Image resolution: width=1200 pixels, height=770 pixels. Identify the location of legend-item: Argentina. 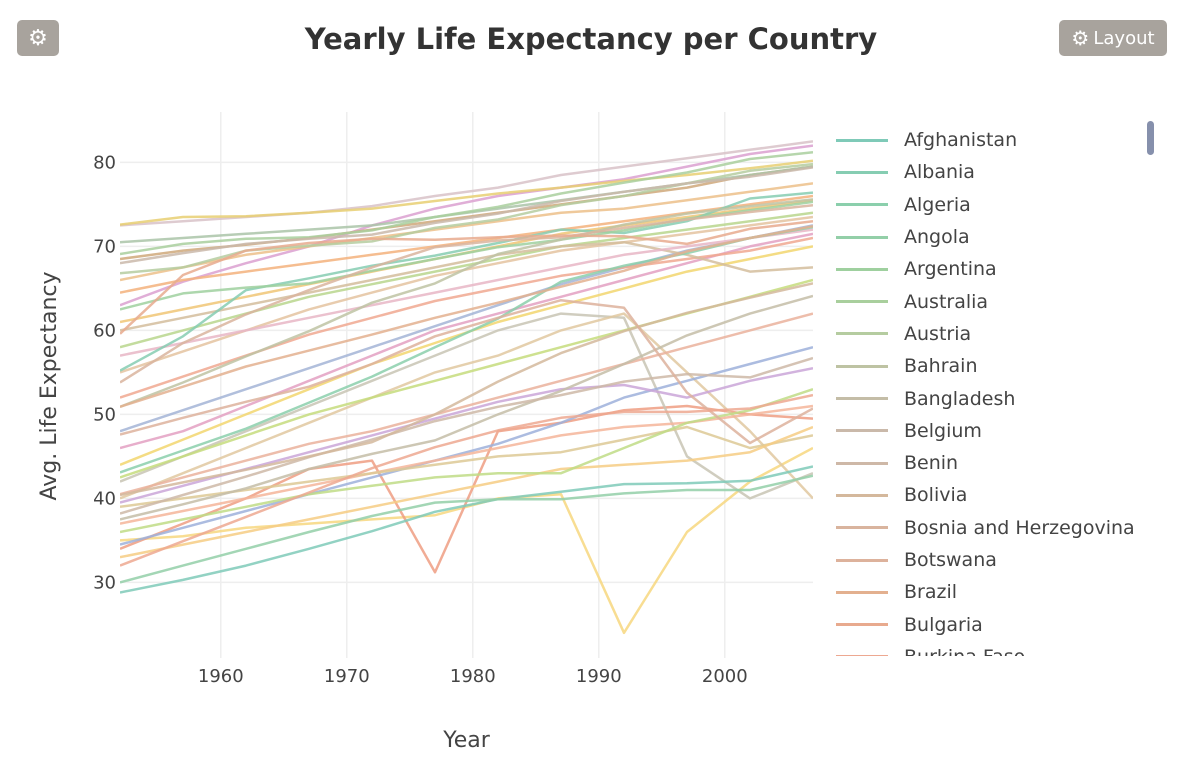
(993, 269).